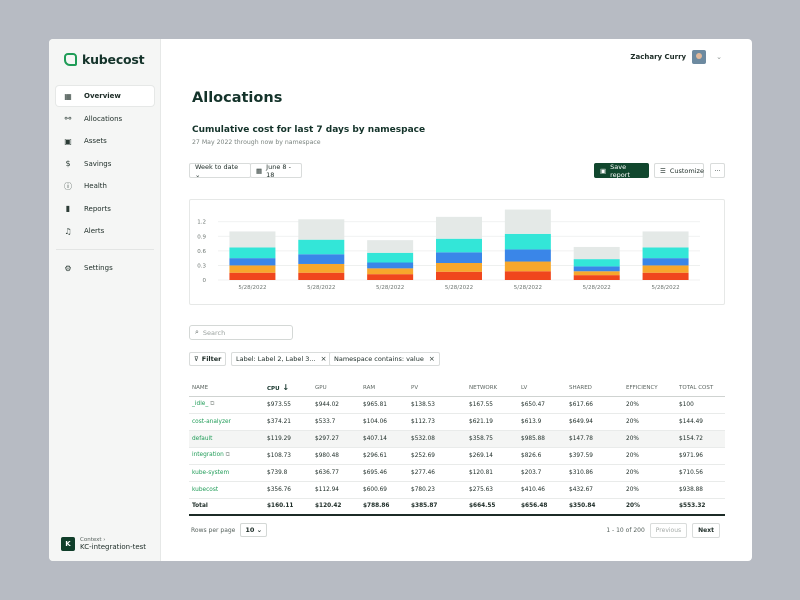 This screenshot has height=600, width=800. Describe the element at coordinates (105, 186) in the screenshot. I see `sidebar-item-health: ⓘ Health` at that location.